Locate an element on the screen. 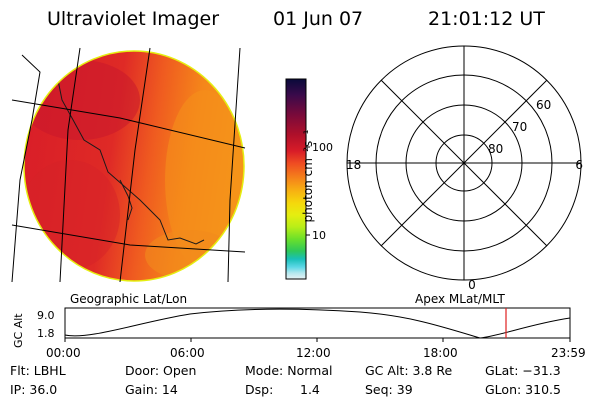 The height and width of the screenshot is (400, 600). colorbar: 100 10 is located at coordinates (309, 179).